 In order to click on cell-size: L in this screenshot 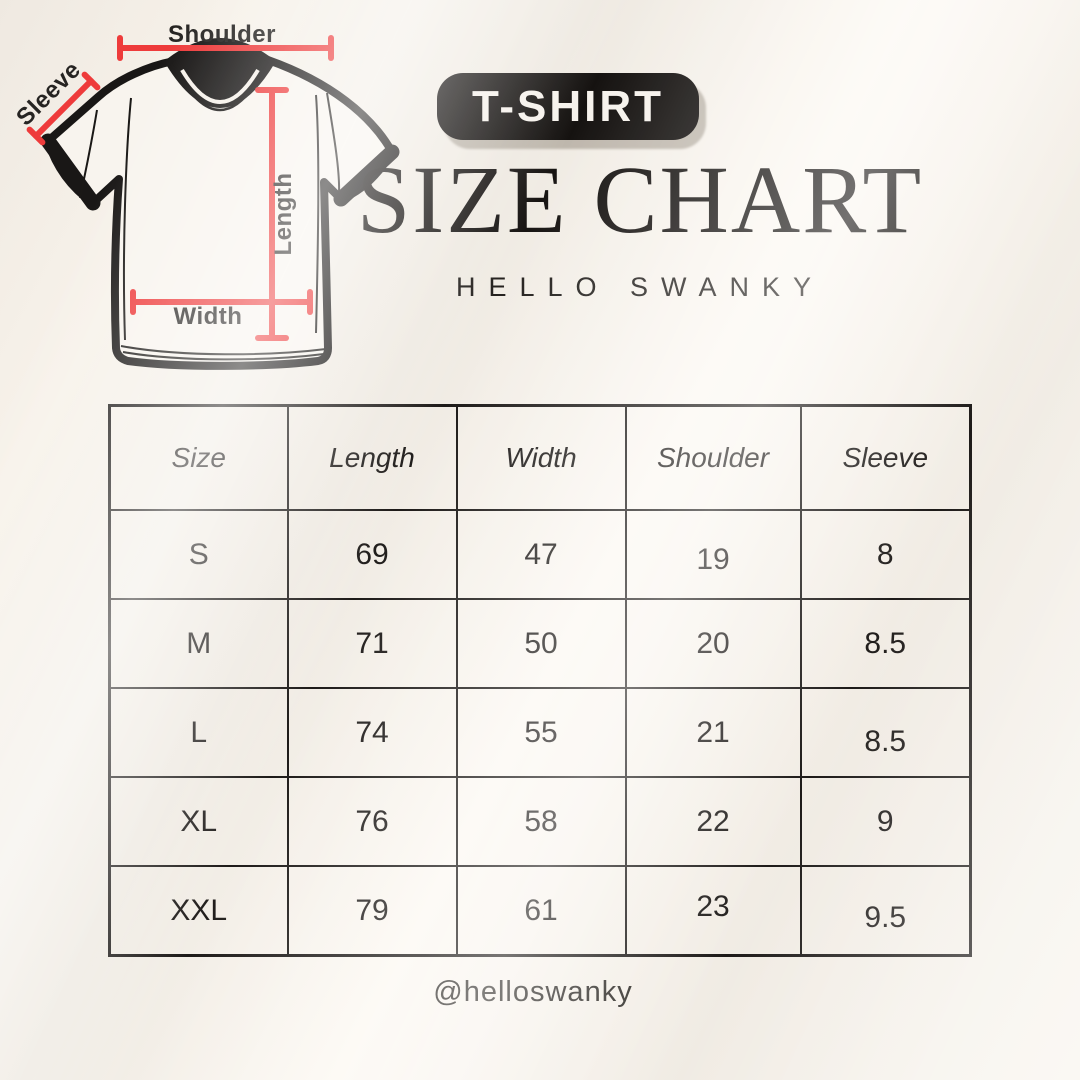, I will do `click(198, 732)`.